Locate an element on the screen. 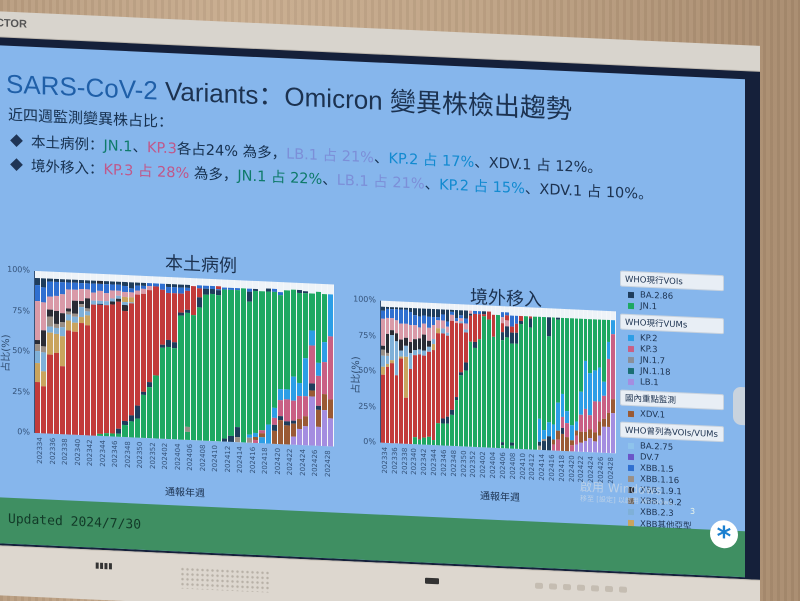 This screenshot has height=601, width=800. slide-side-handle is located at coordinates (739, 406).